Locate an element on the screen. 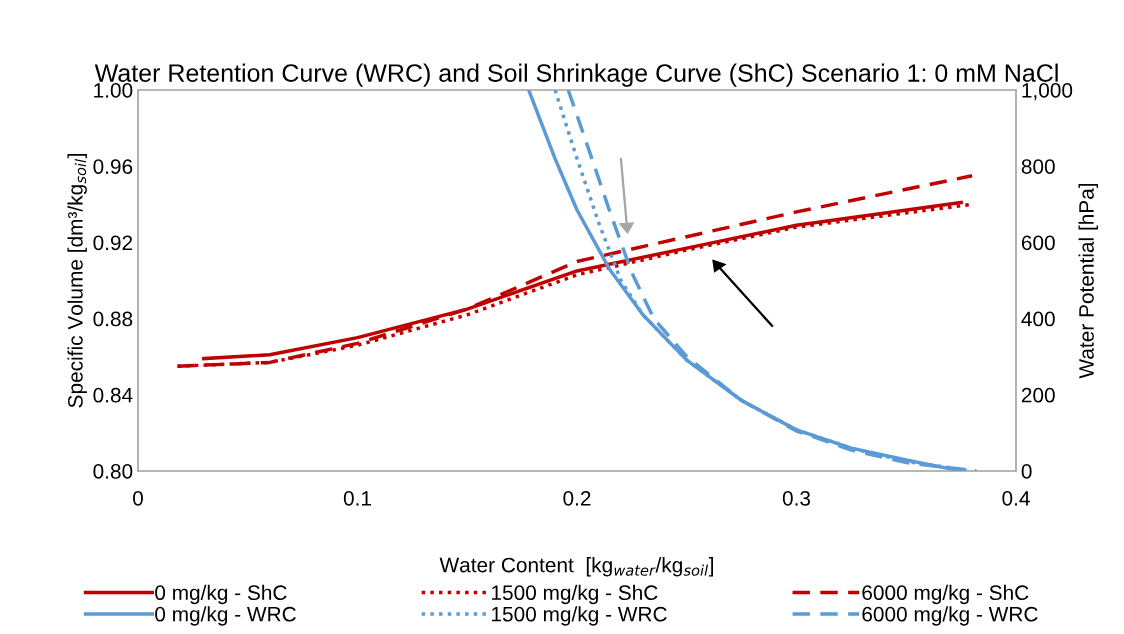 The image size is (1124, 634). y2-tick-label: 400 is located at coordinates (1038, 319).